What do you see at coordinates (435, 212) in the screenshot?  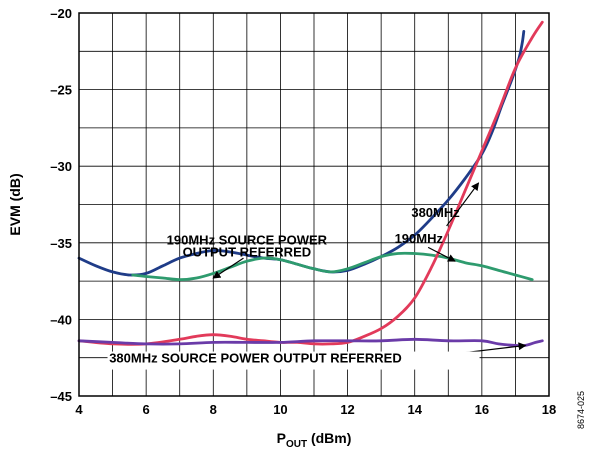 I see `annotation-380mhz: 380MHz` at bounding box center [435, 212].